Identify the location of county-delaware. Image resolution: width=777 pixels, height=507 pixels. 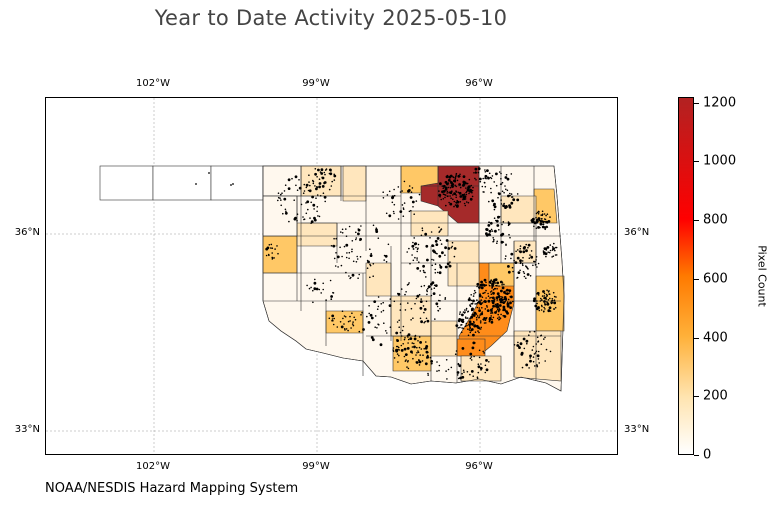
(545, 206).